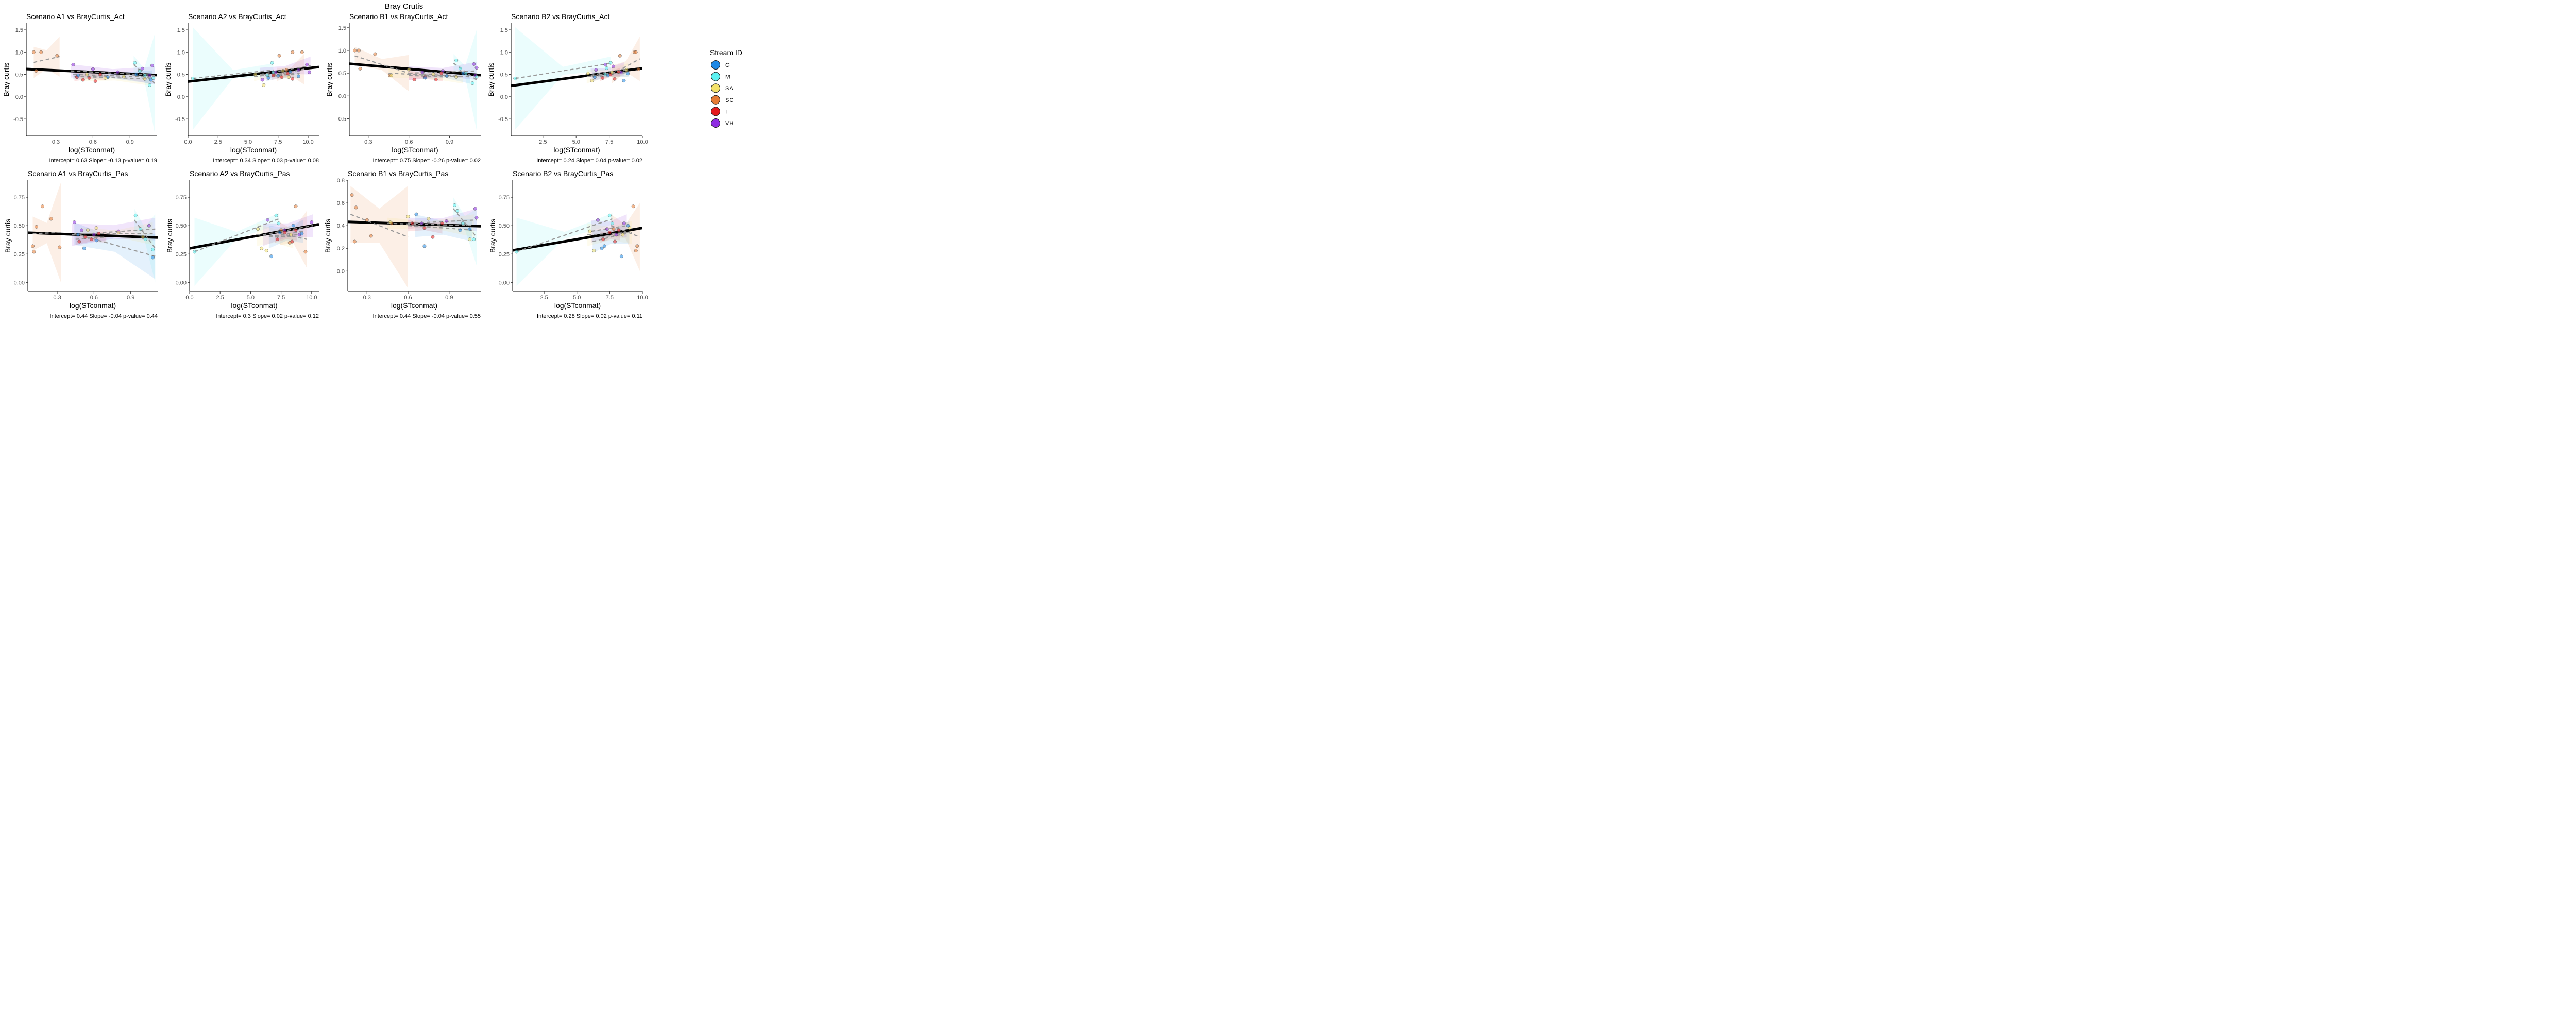  I want to click on x-tick-label: 0.9, so click(130, 298).